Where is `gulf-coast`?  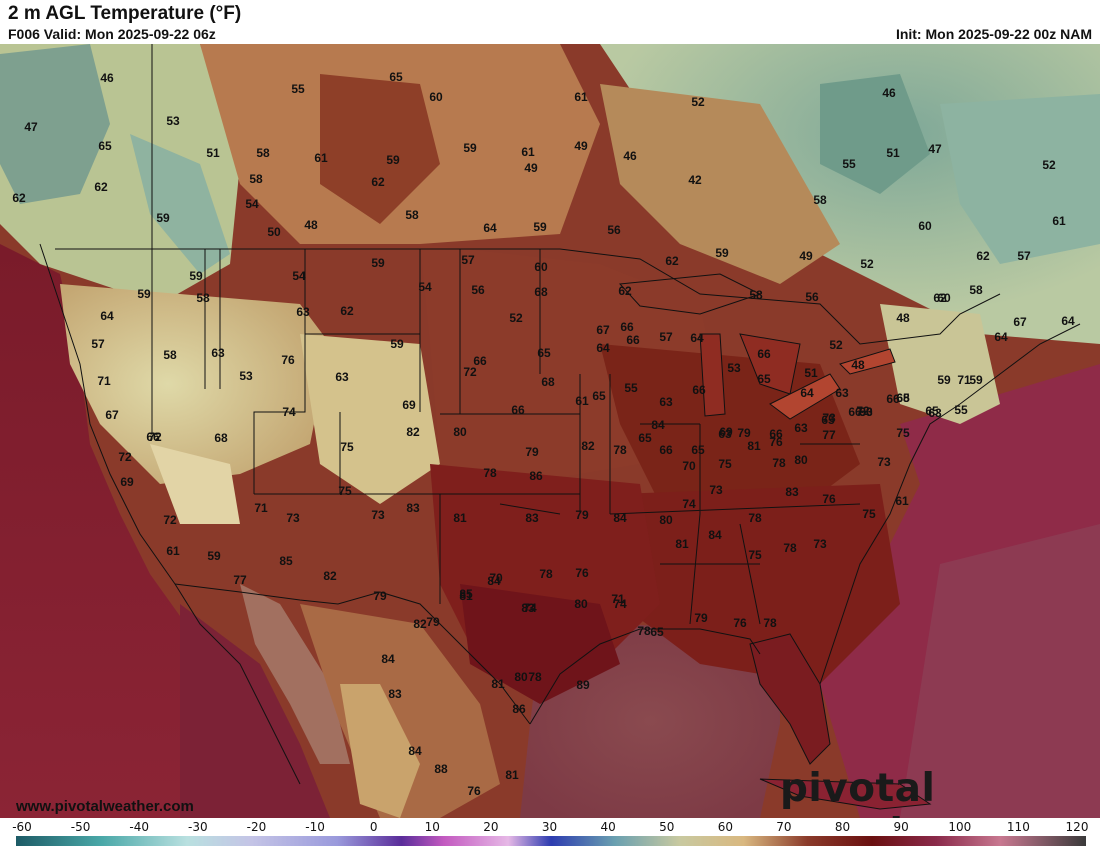 gulf-coast is located at coordinates (645, 676).